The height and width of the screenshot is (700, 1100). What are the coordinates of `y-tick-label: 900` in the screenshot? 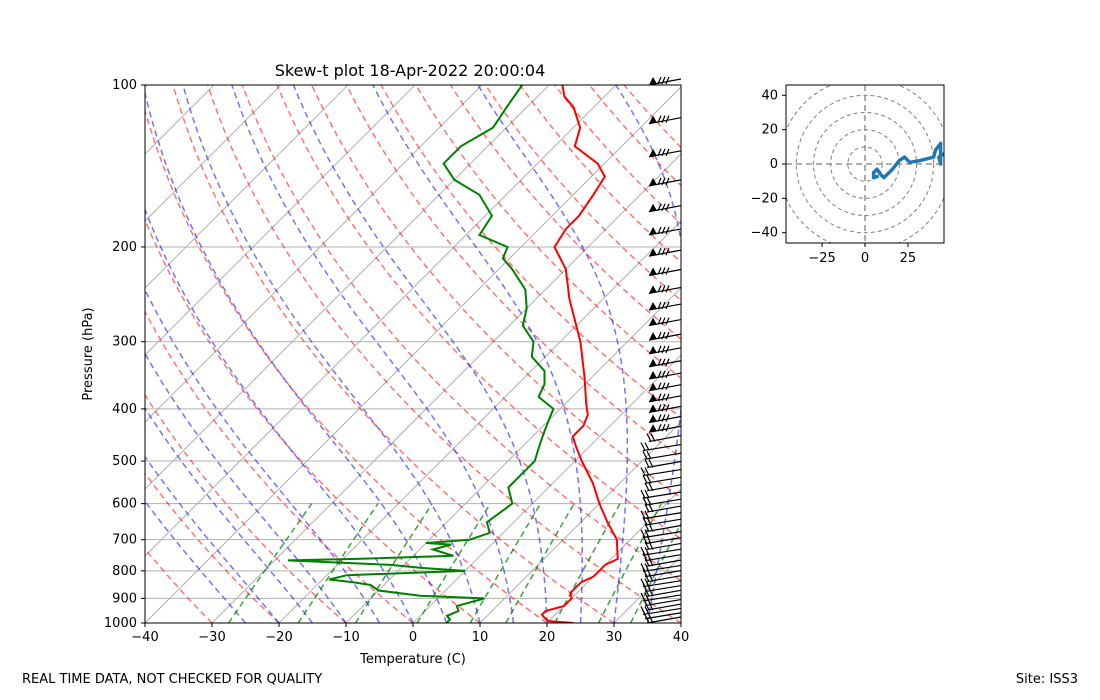 It's located at (124, 598).